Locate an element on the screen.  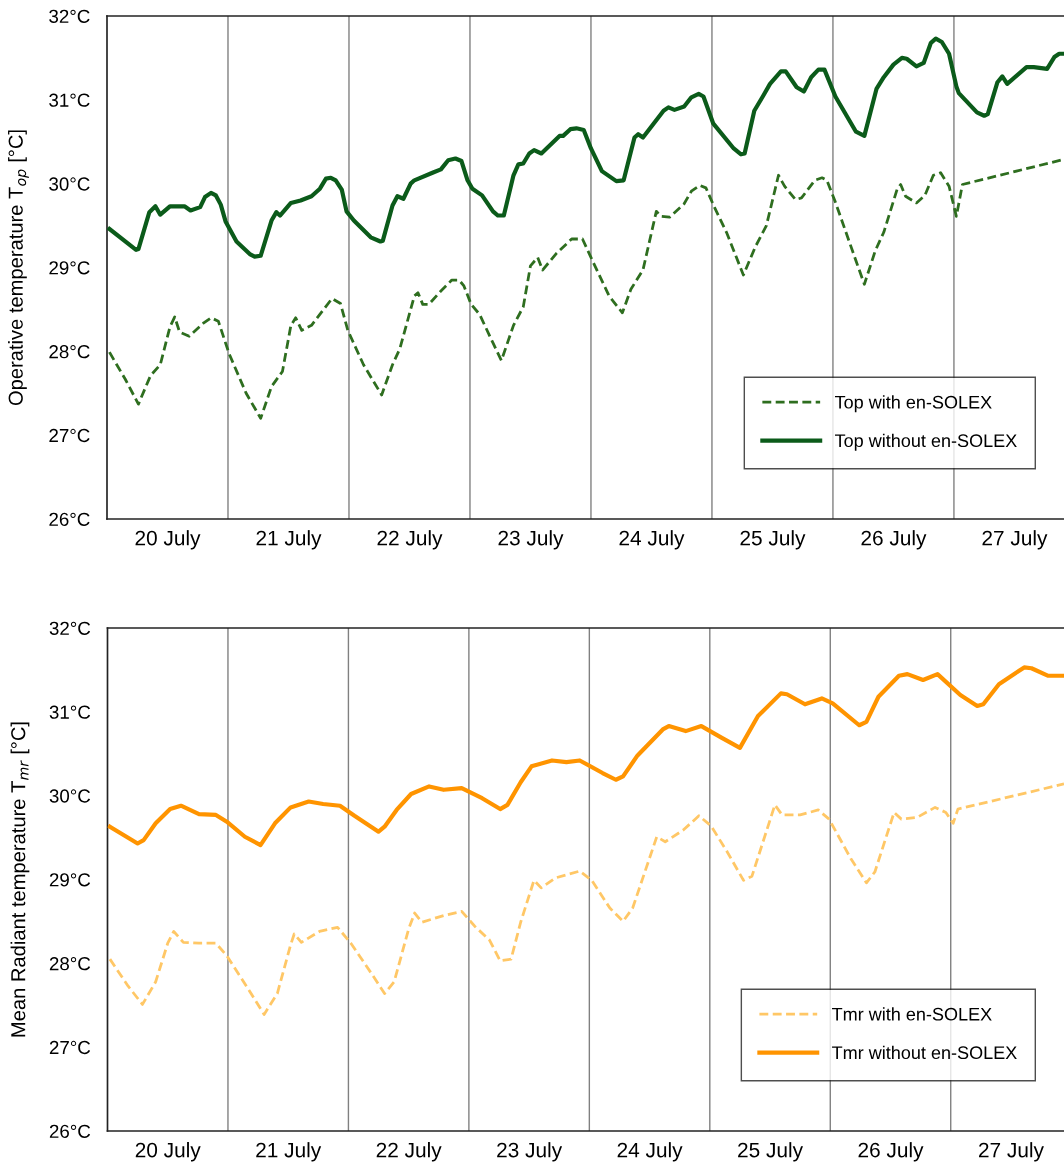
legend-label: Tmr without en-SOLEX is located at coordinates (924, 1052).